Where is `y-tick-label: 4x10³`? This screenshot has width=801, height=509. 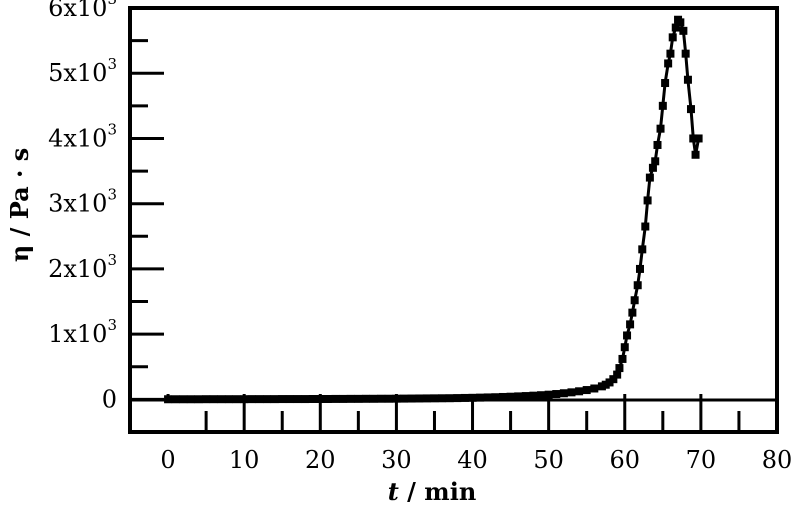 y-tick-label: 4x10³ is located at coordinates (82, 136).